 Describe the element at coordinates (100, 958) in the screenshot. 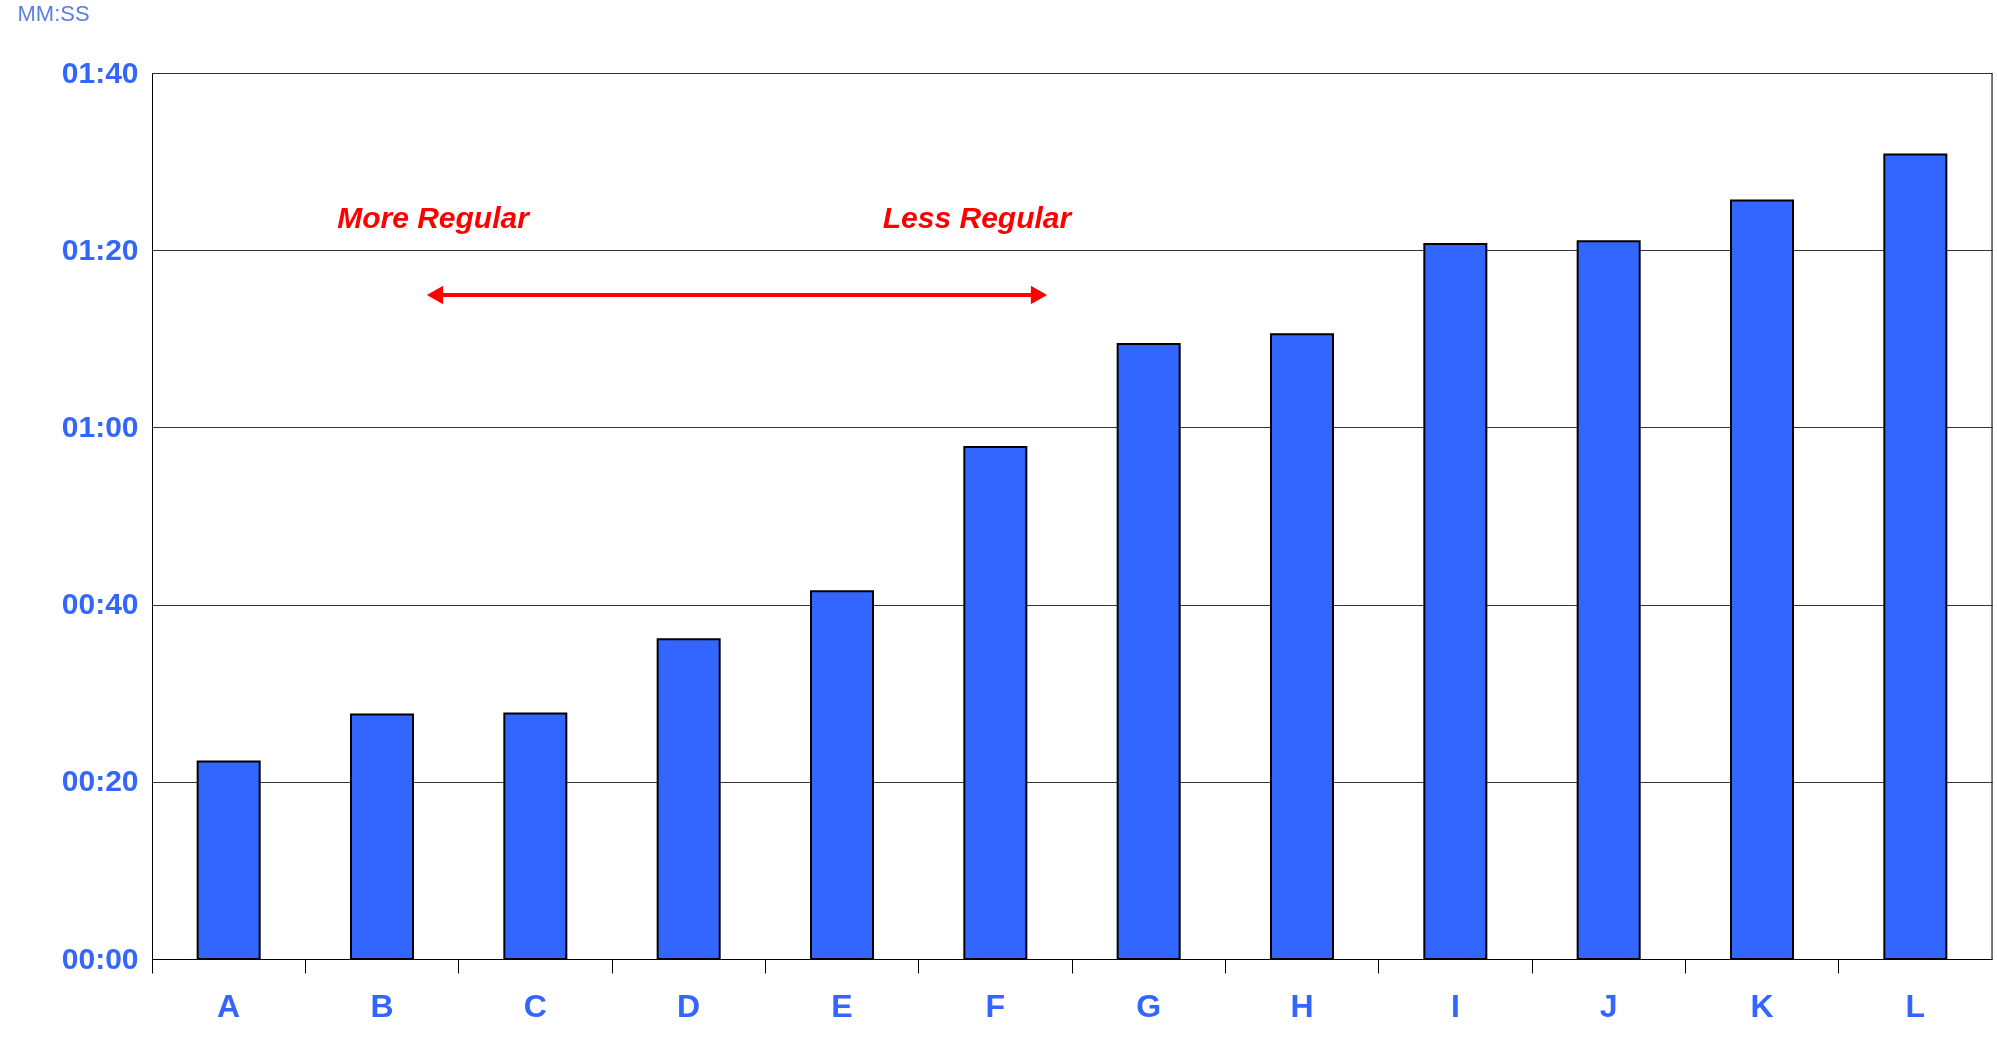

I see `y-tick-label: 00:00` at that location.